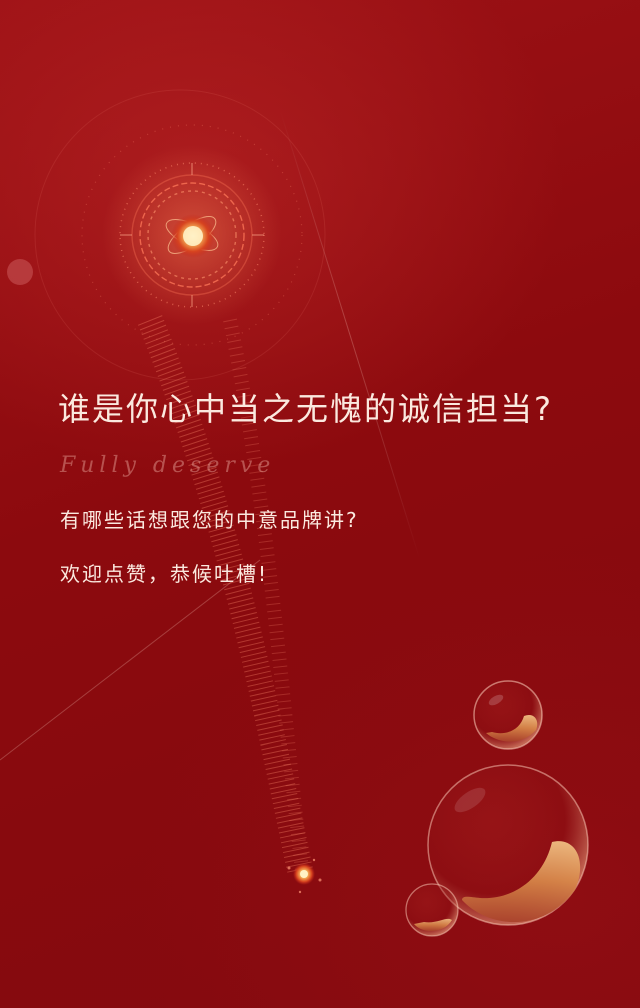 The image size is (640, 1008). Describe the element at coordinates (164, 574) in the screenshot. I see `body-line-invite: 欢迎点赞，恭候吐槽!` at that location.